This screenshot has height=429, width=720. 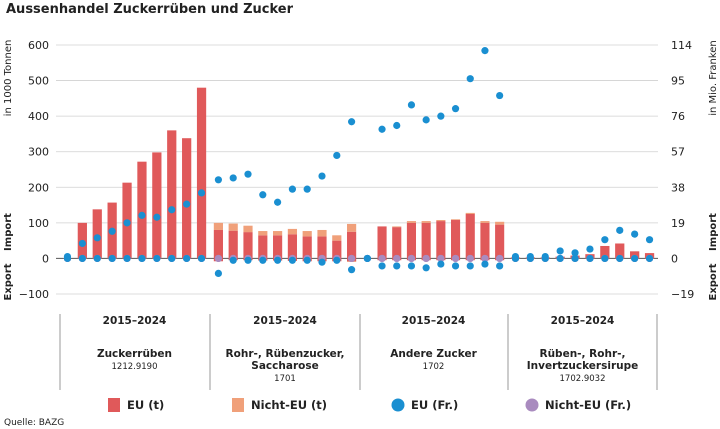 I want to click on right-tick-label: 19, so click(x=678, y=223).